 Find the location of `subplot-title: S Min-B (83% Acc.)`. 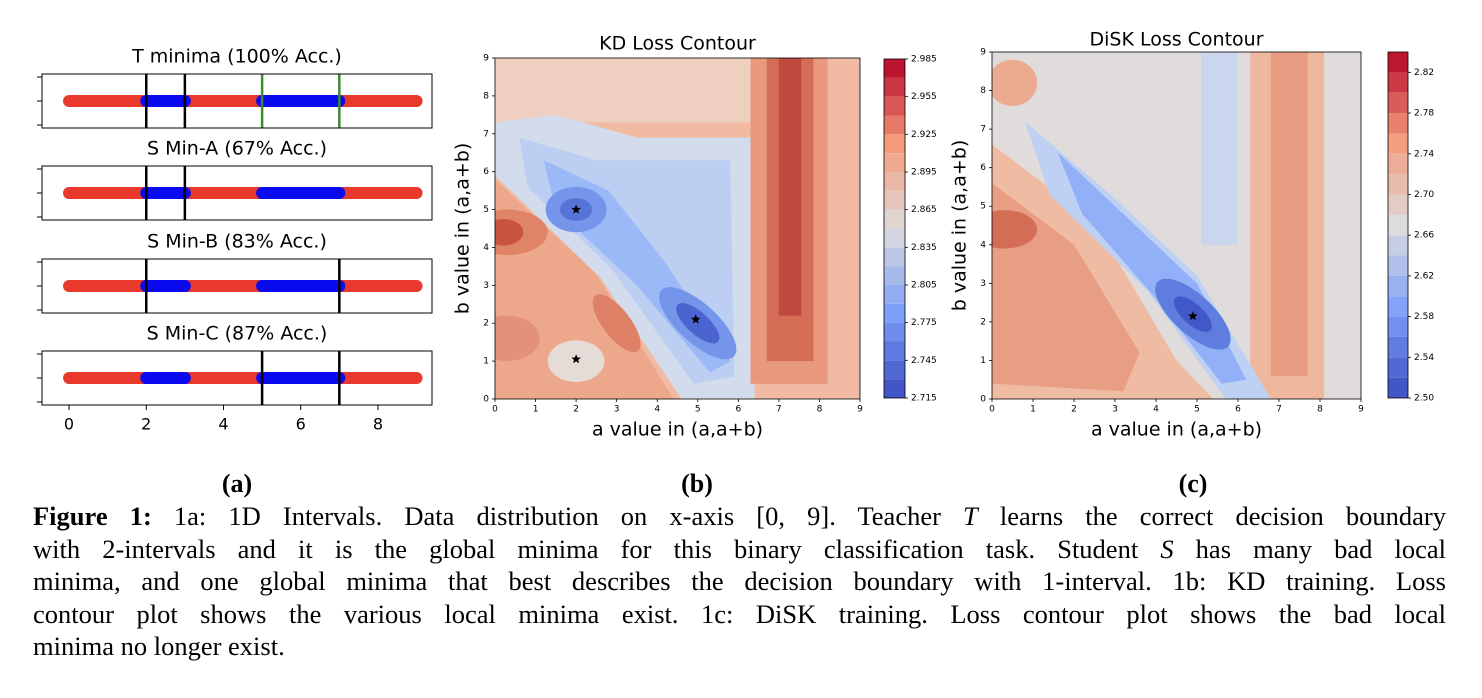

subplot-title: S Min-B (83% Acc.) is located at coordinates (237, 242).